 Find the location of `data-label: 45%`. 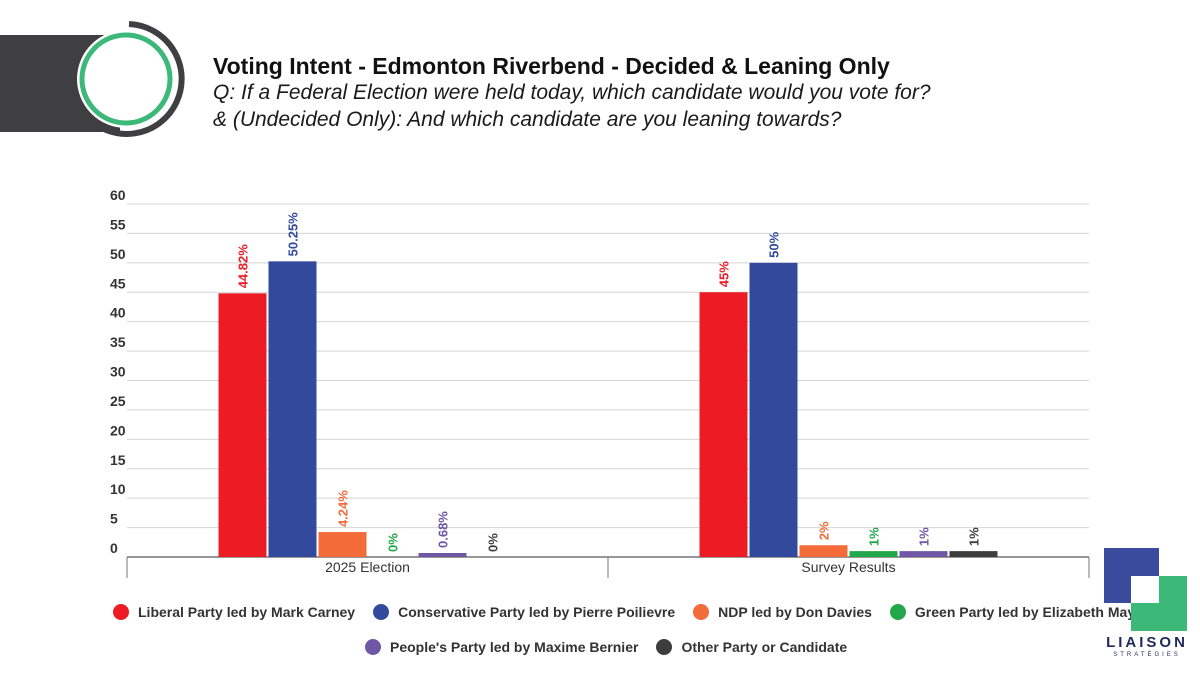

data-label: 45% is located at coordinates (724, 274).